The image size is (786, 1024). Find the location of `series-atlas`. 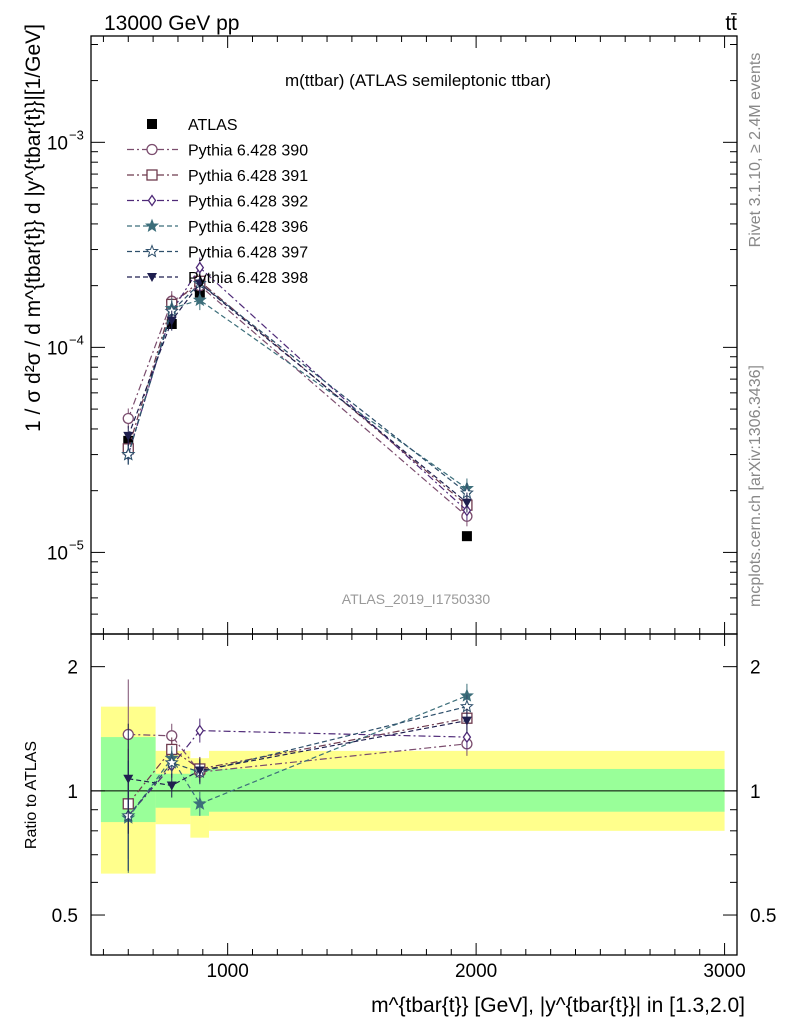

series-atlas is located at coordinates (297, 414).